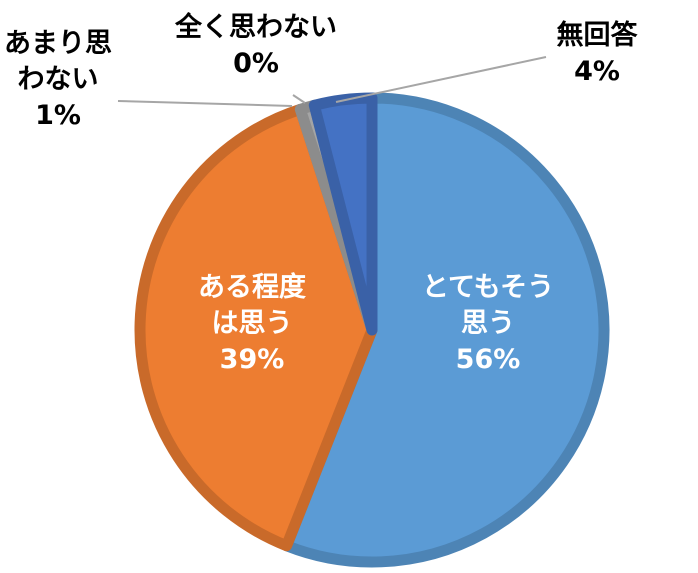 The image size is (698, 573). What do you see at coordinates (252, 359) in the screenshot?
I see `data-label-value: 39%` at bounding box center [252, 359].